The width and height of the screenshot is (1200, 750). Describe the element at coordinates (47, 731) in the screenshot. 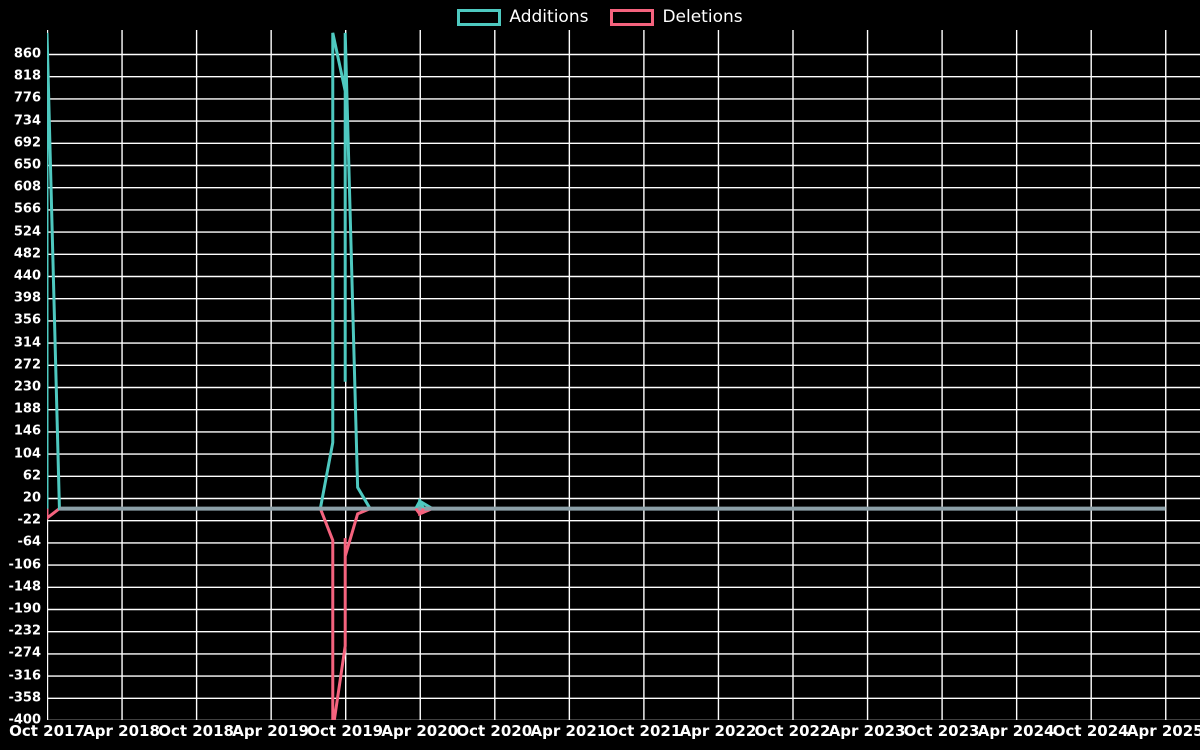

I see `x-tick-label: Oct 2017` at that location.